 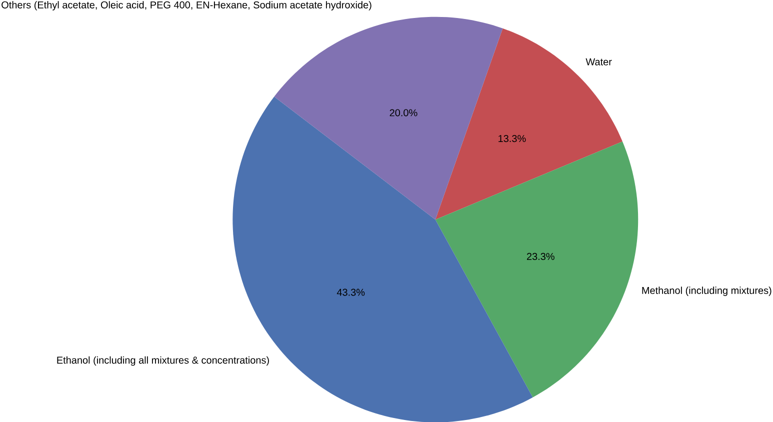 I want to click on data-label: 13.3%, so click(x=512, y=138).